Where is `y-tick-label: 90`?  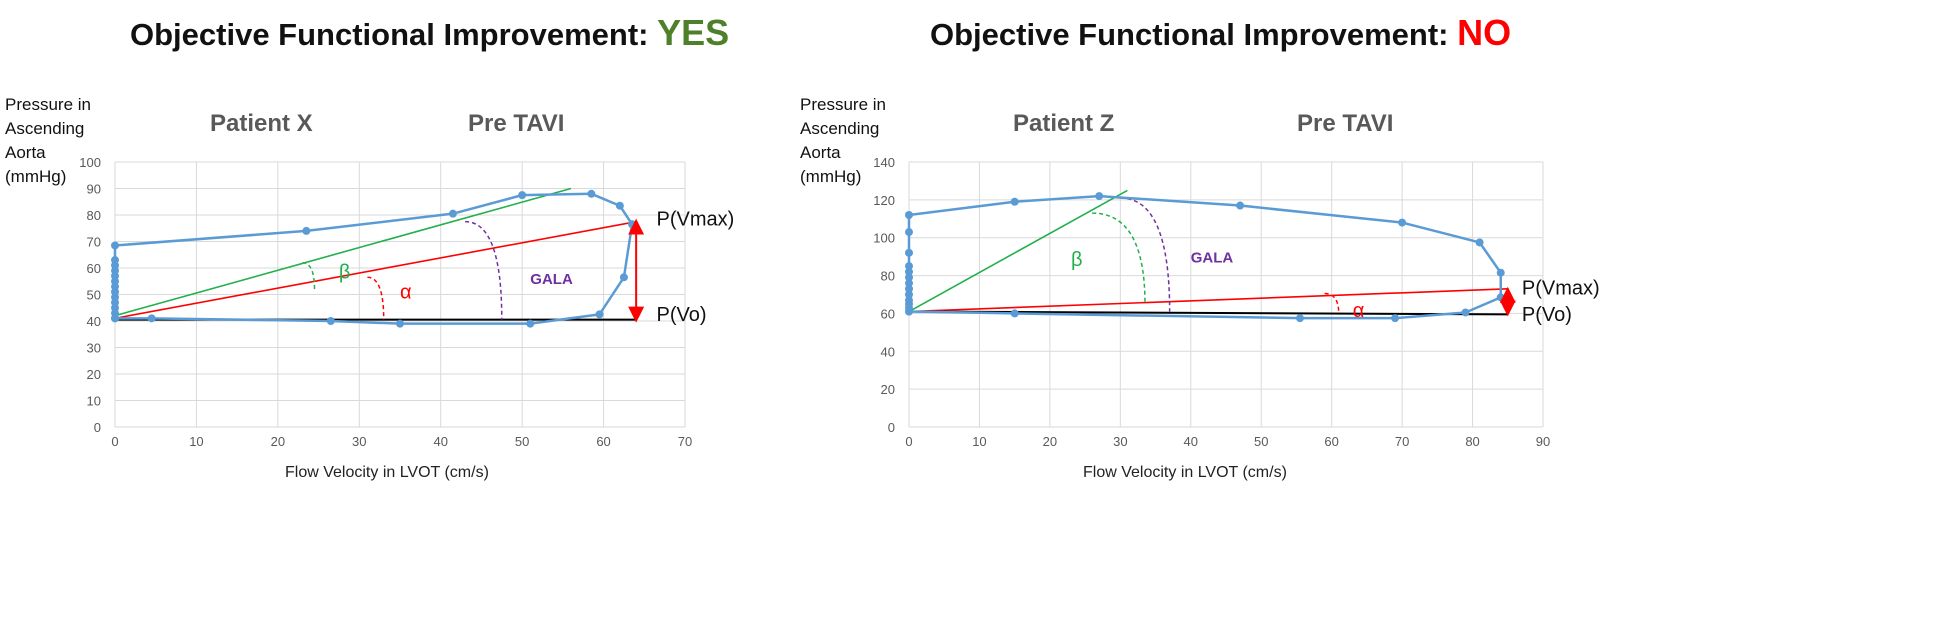
y-tick-label: 90 is located at coordinates (94, 189).